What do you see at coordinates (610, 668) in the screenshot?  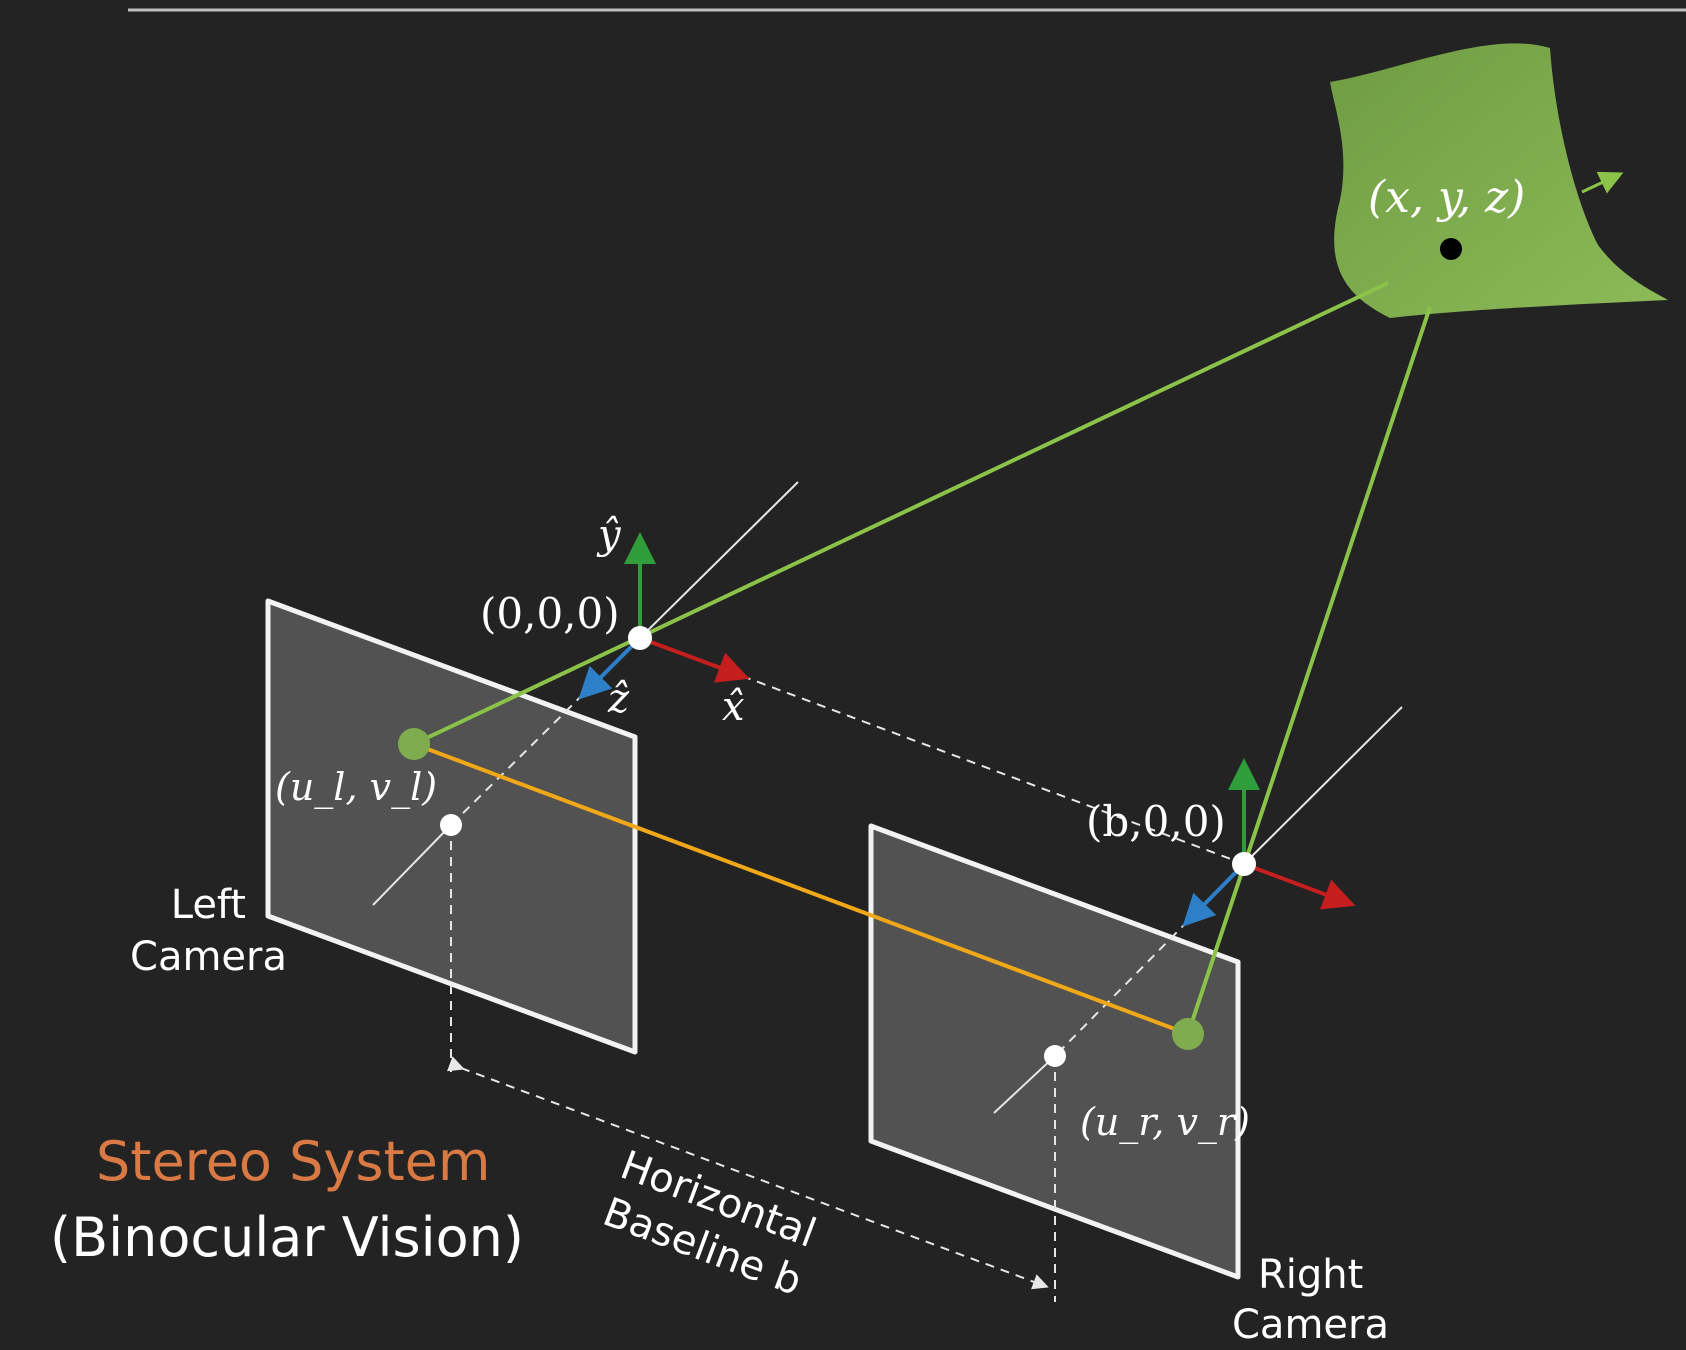 I see `left-z-axis` at bounding box center [610, 668].